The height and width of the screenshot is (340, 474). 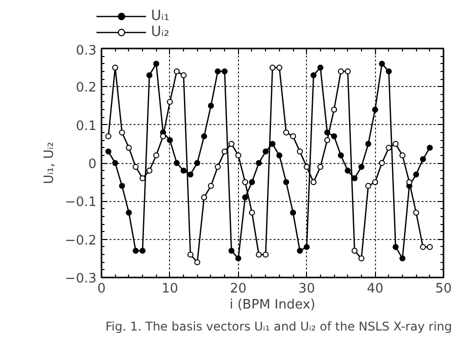 I want to click on y-tick-label: 0, so click(x=92, y=164).